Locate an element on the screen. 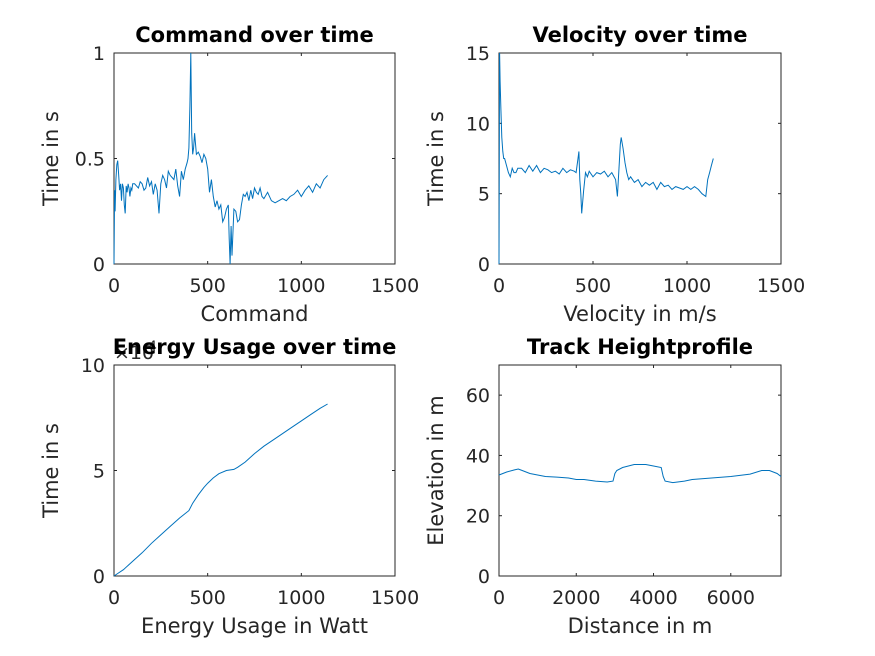 Image resolution: width=875 pixels, height=656 pixels. height-y-axis-label: Elevation in m is located at coordinates (436, 470).